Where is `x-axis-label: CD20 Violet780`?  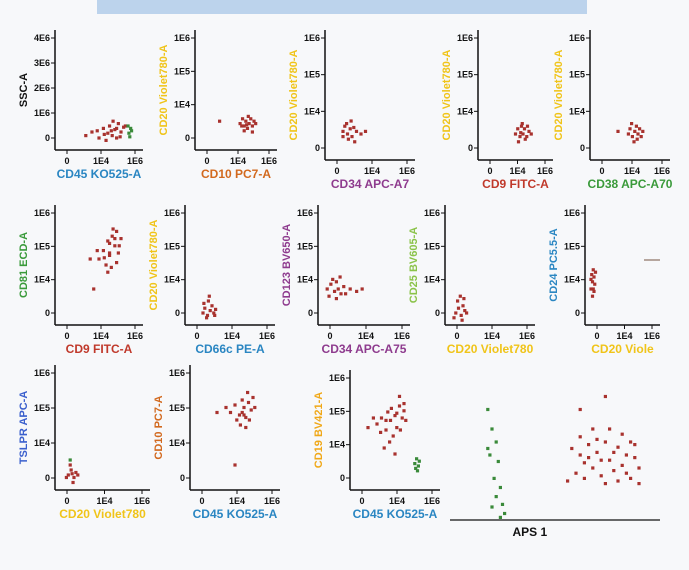
x-axis-label: CD20 Violet780 is located at coordinates (102, 514).